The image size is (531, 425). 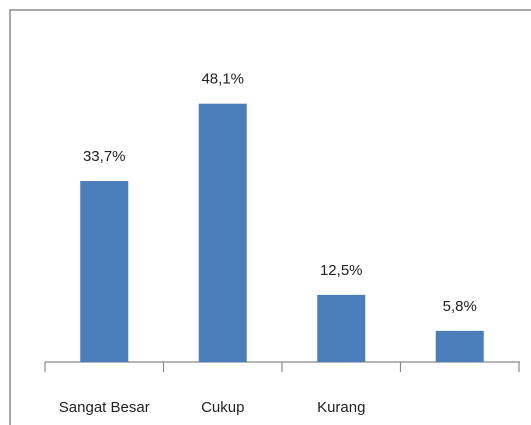 I want to click on data-label: 12,5%, so click(x=341, y=270).